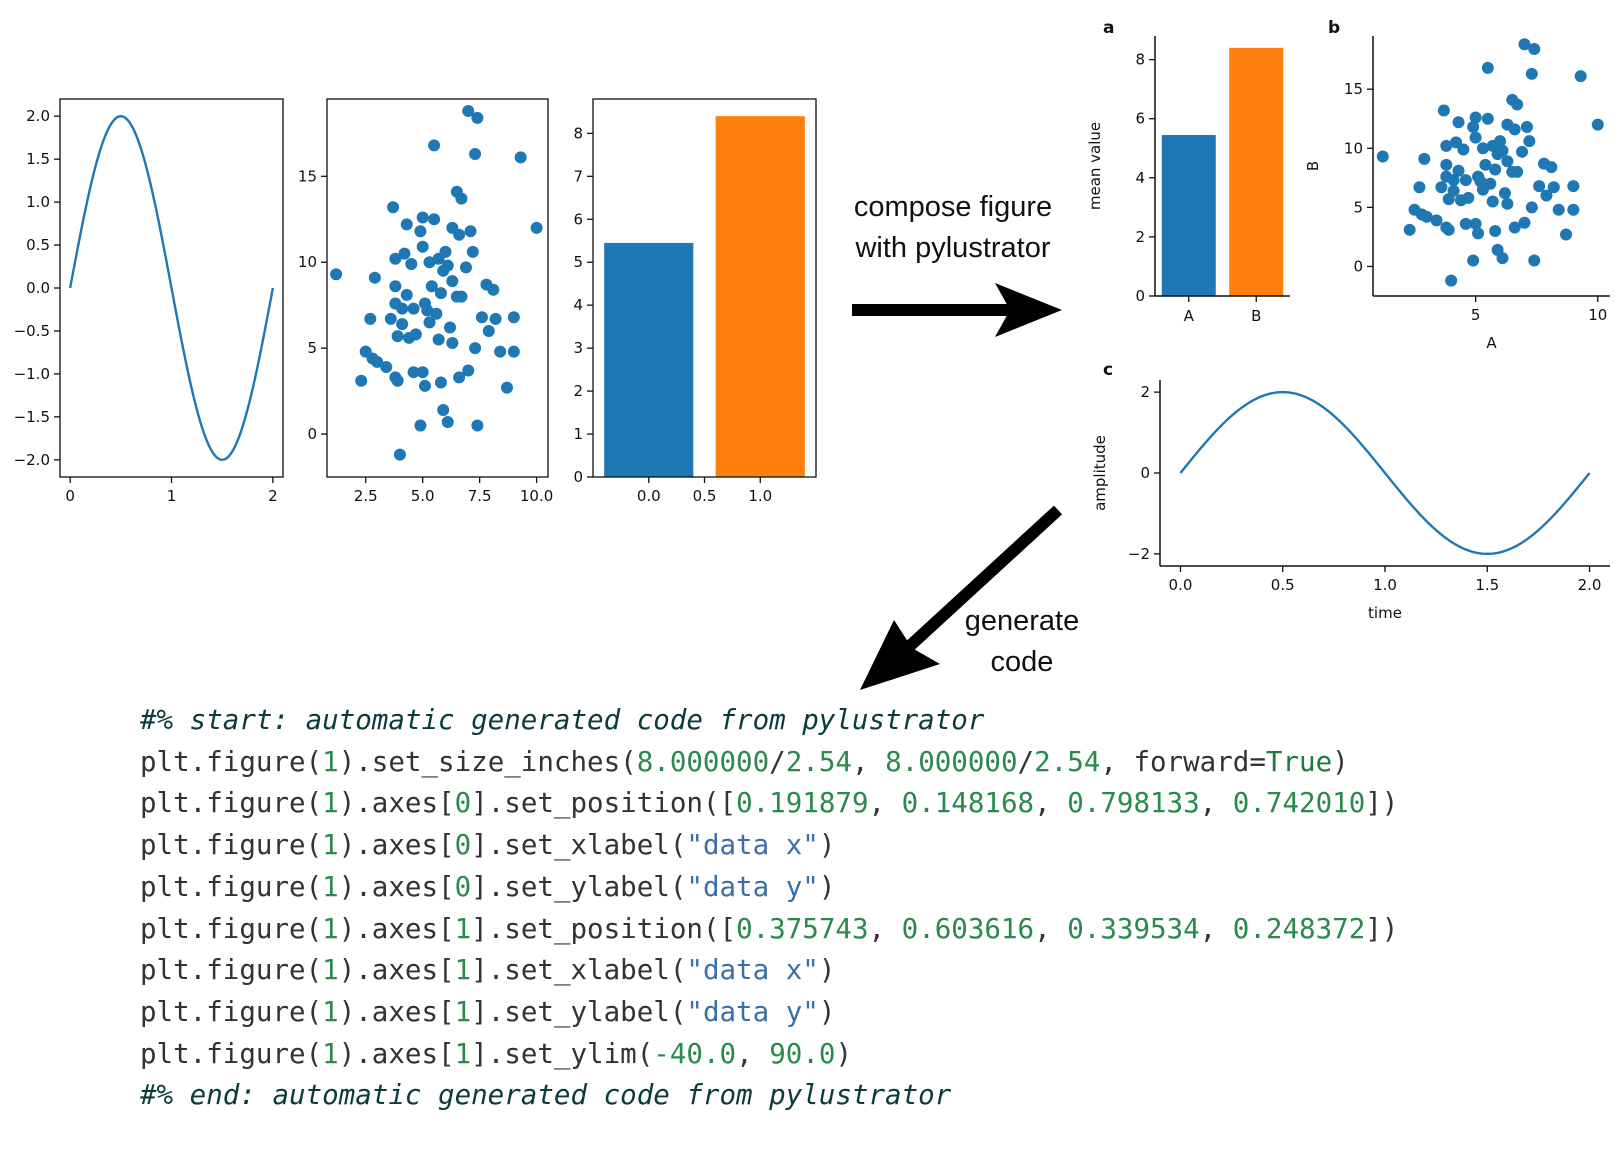 The height and width of the screenshot is (1160, 1619). What do you see at coordinates (979, 582) in the screenshot?
I see `generate-arrow-shaft` at bounding box center [979, 582].